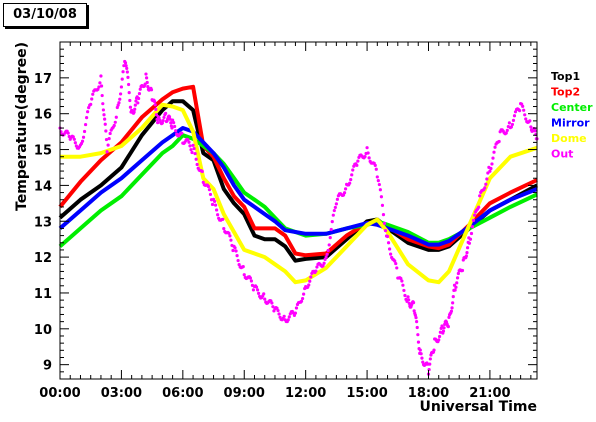 The width and height of the screenshot is (596, 422). What do you see at coordinates (572, 107) in the screenshot?
I see `legend-center: Center` at bounding box center [572, 107].